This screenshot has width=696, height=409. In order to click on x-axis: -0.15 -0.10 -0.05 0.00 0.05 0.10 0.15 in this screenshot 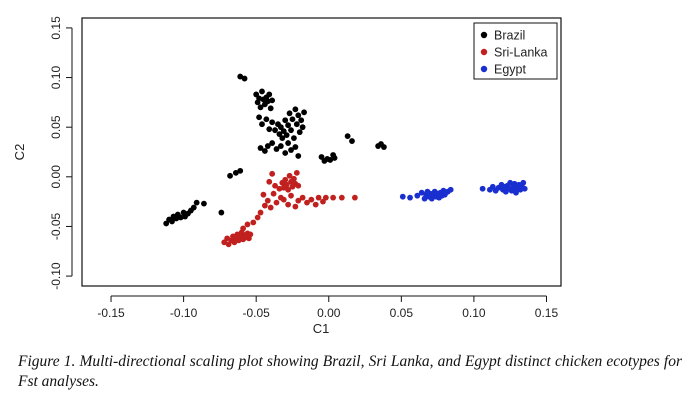, I will do `click(327, 307)`.